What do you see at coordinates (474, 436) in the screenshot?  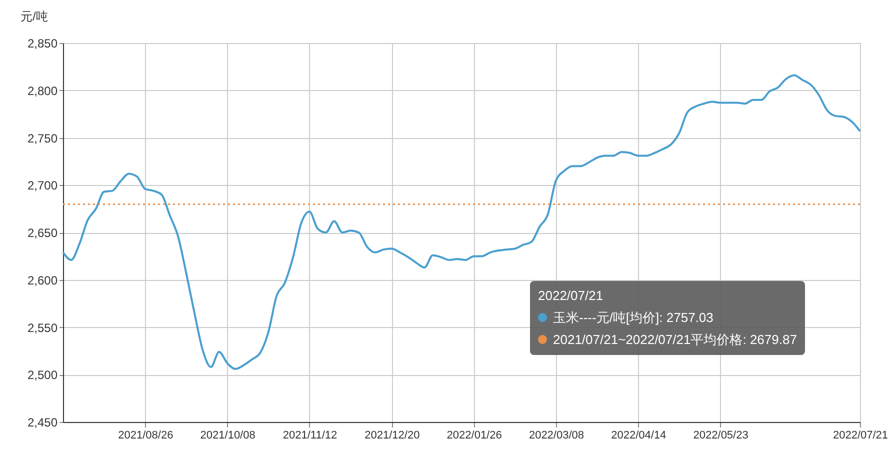 I see `x-tick-label: 2022/01/26` at bounding box center [474, 436].